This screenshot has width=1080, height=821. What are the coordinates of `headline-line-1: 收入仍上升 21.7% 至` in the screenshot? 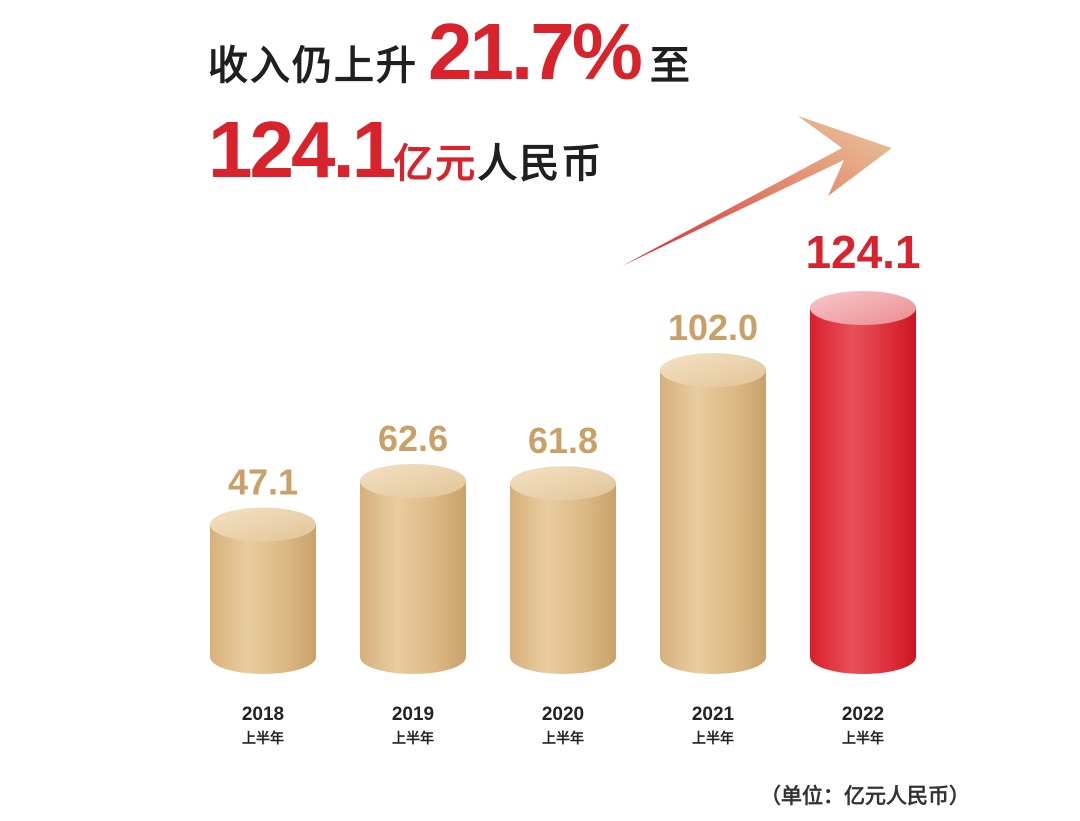 It's located at (450, 52).